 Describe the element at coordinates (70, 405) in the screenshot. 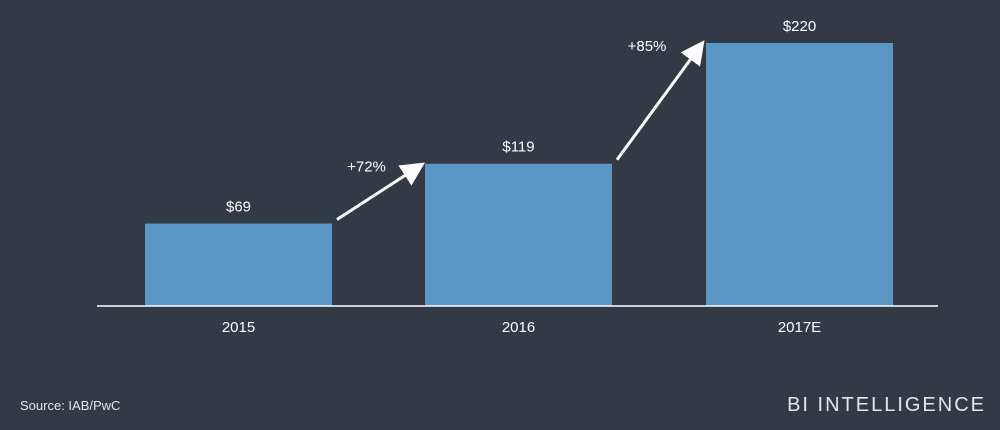

I see `source-note: Source: IAB/PwC` at that location.